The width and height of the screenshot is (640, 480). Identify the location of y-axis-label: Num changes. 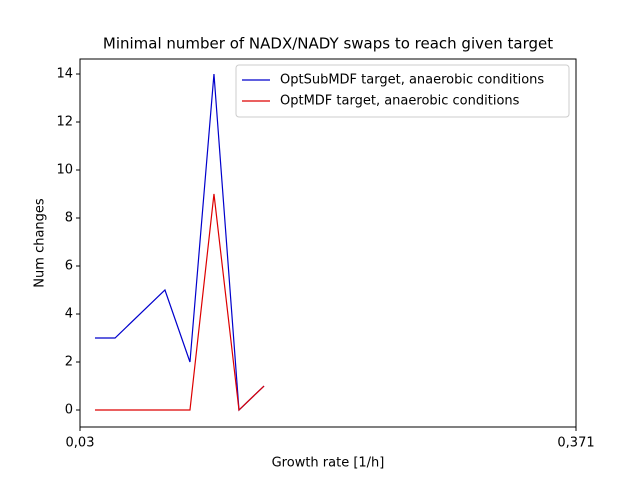
(40, 243).